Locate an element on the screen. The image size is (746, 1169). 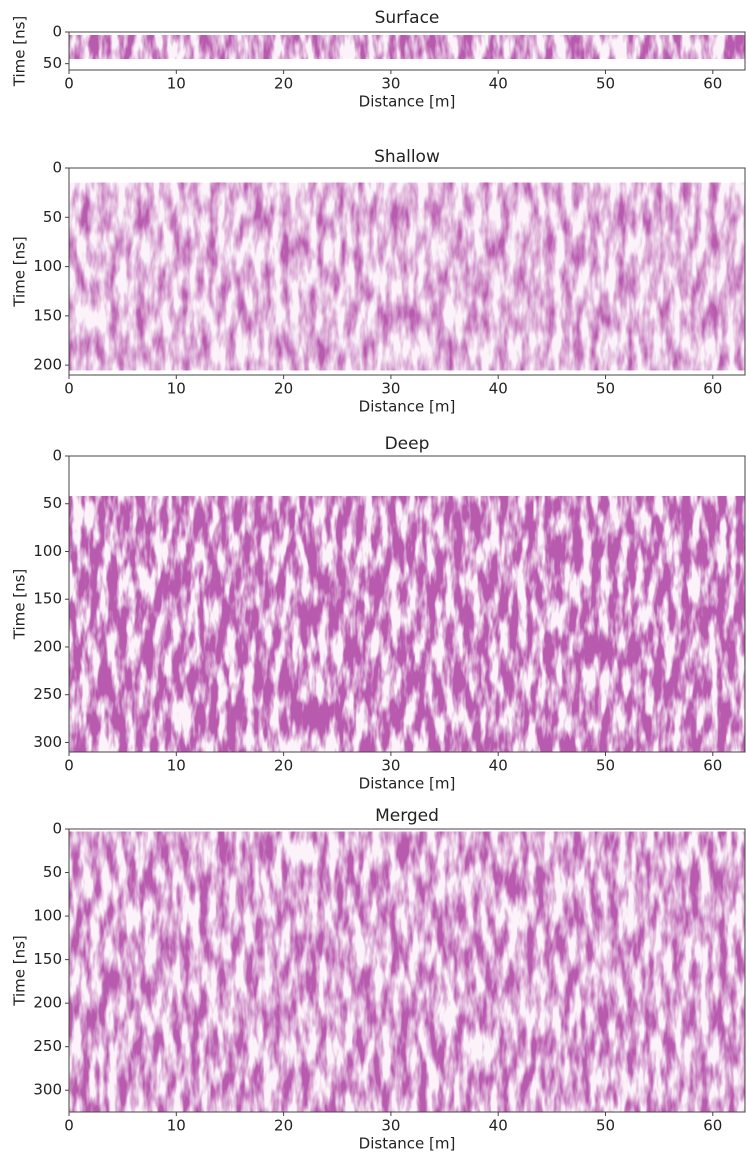
plot-frame is located at coordinates (407, 51).